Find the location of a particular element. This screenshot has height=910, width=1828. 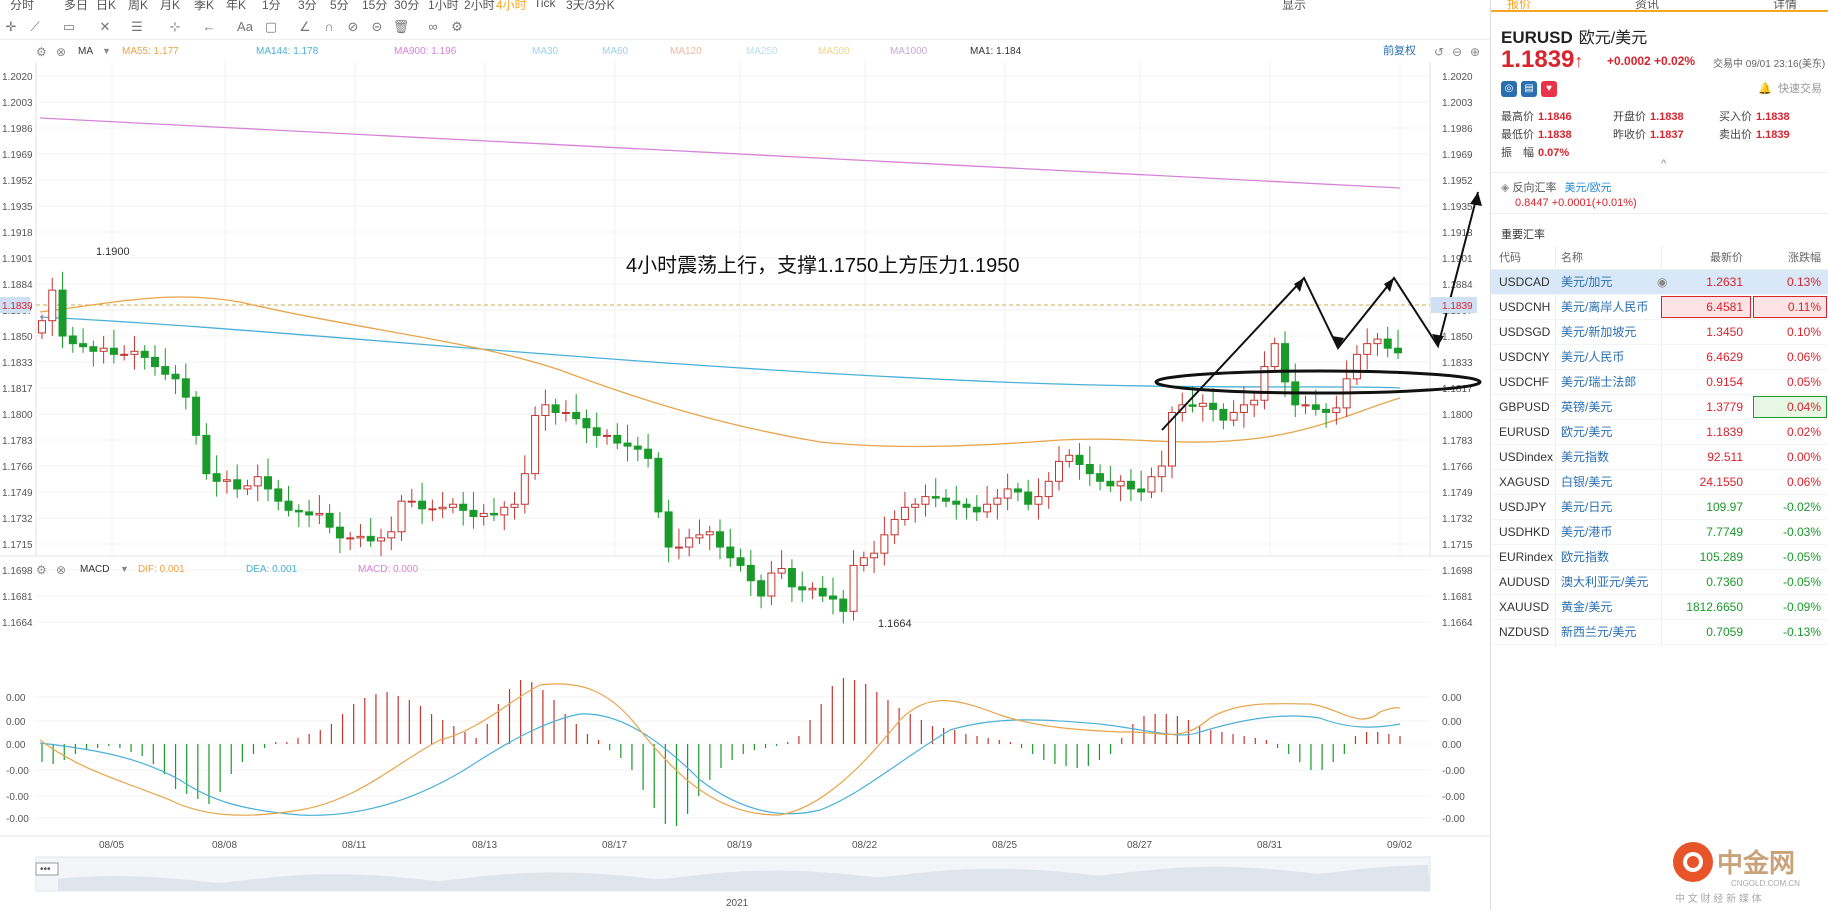

table-row: GBPUSD 英镑/美元 1.3779 0.04% is located at coordinates (1659, 407).